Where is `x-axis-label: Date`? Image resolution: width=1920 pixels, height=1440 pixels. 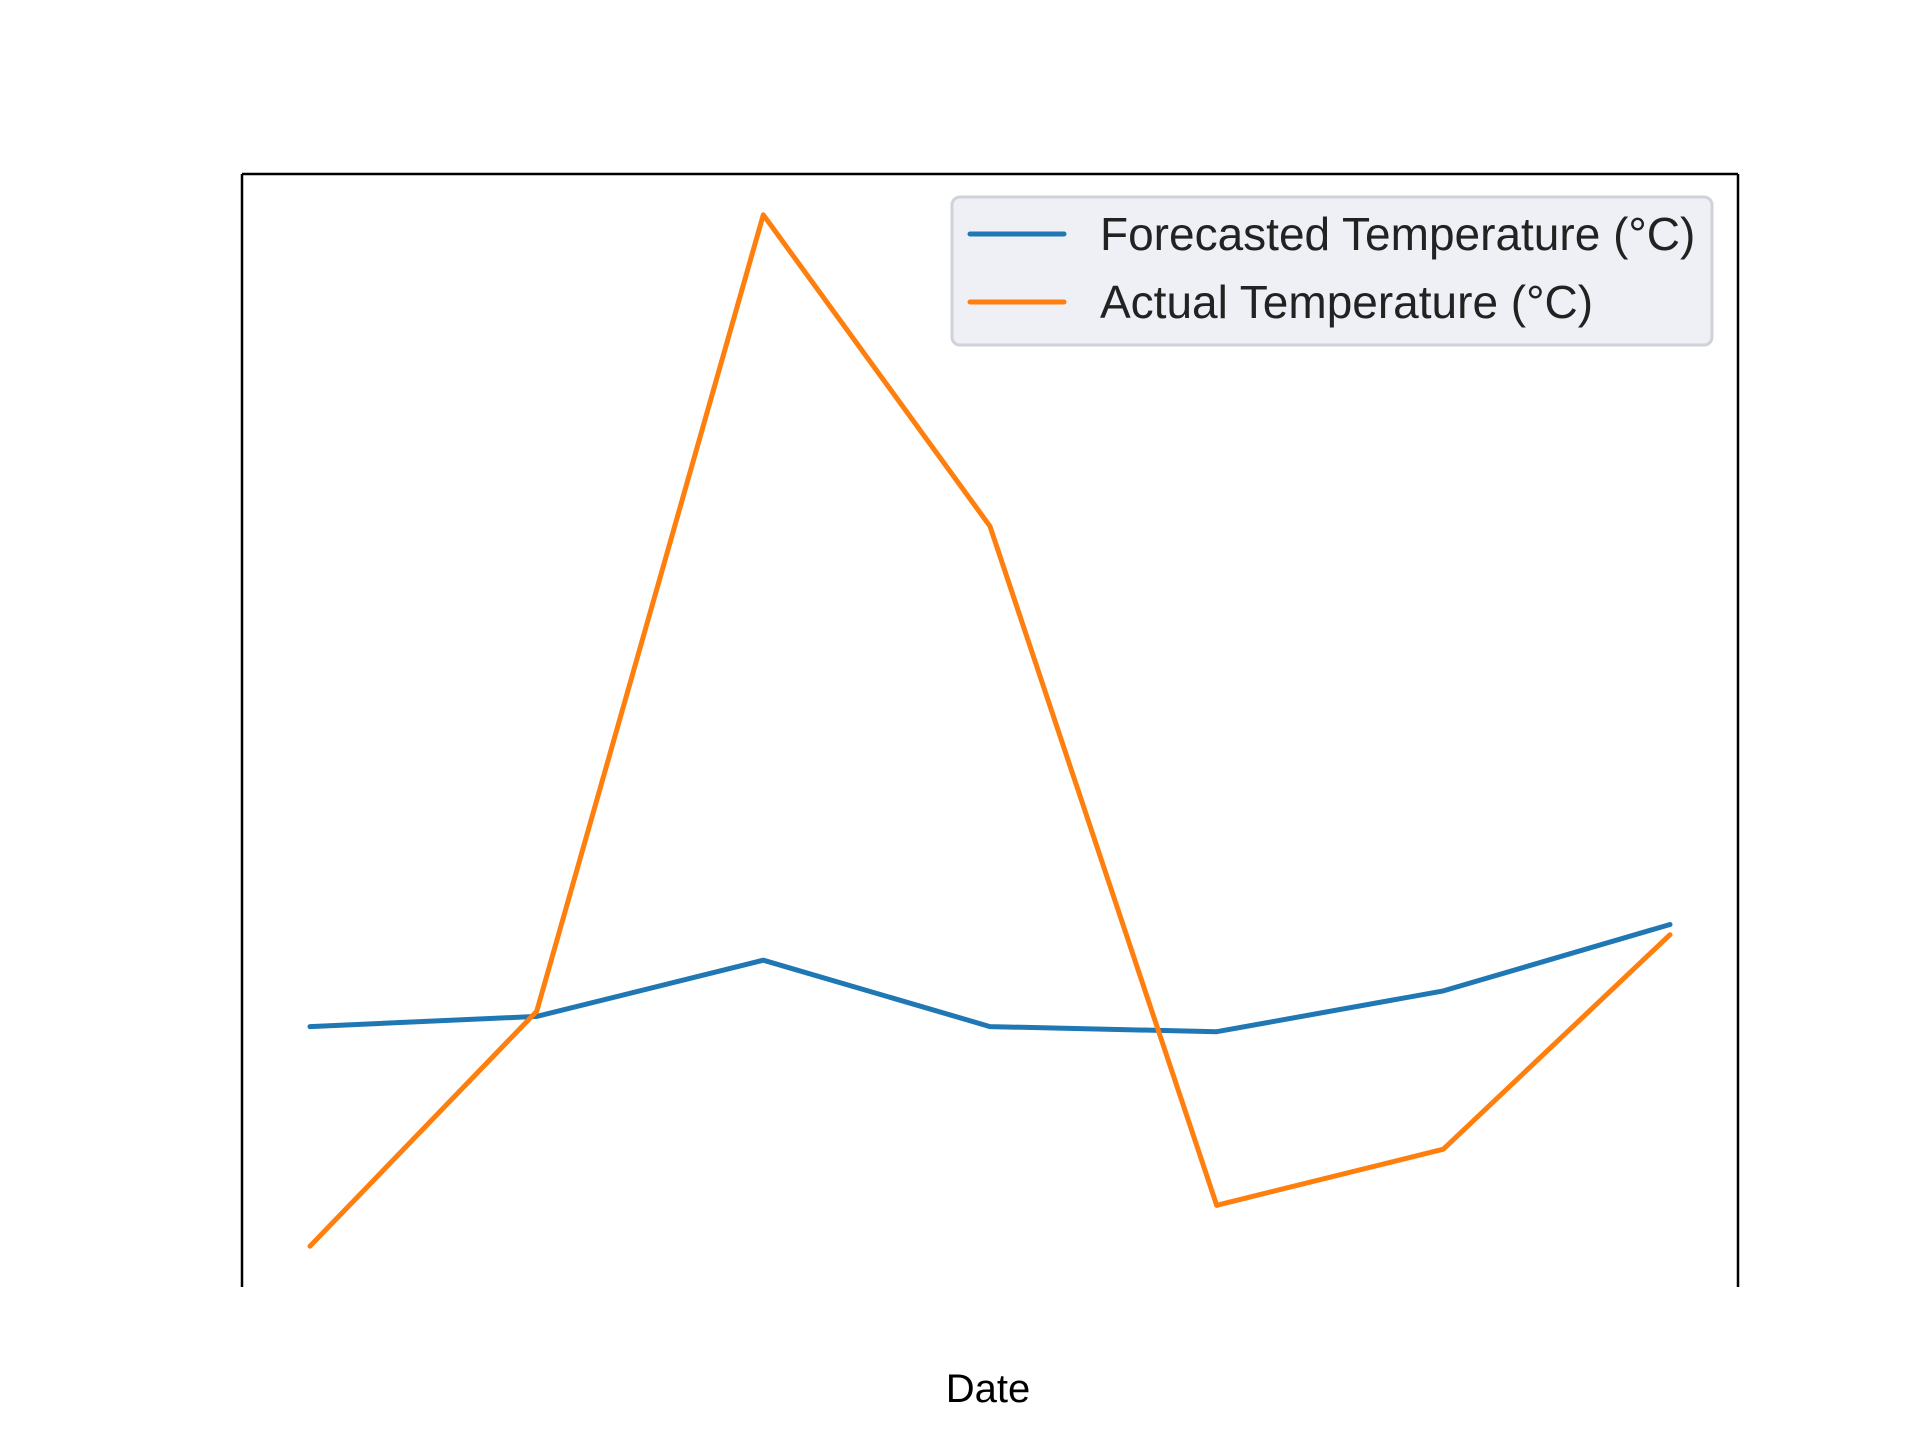 x-axis-label: Date is located at coordinates (988, 1389).